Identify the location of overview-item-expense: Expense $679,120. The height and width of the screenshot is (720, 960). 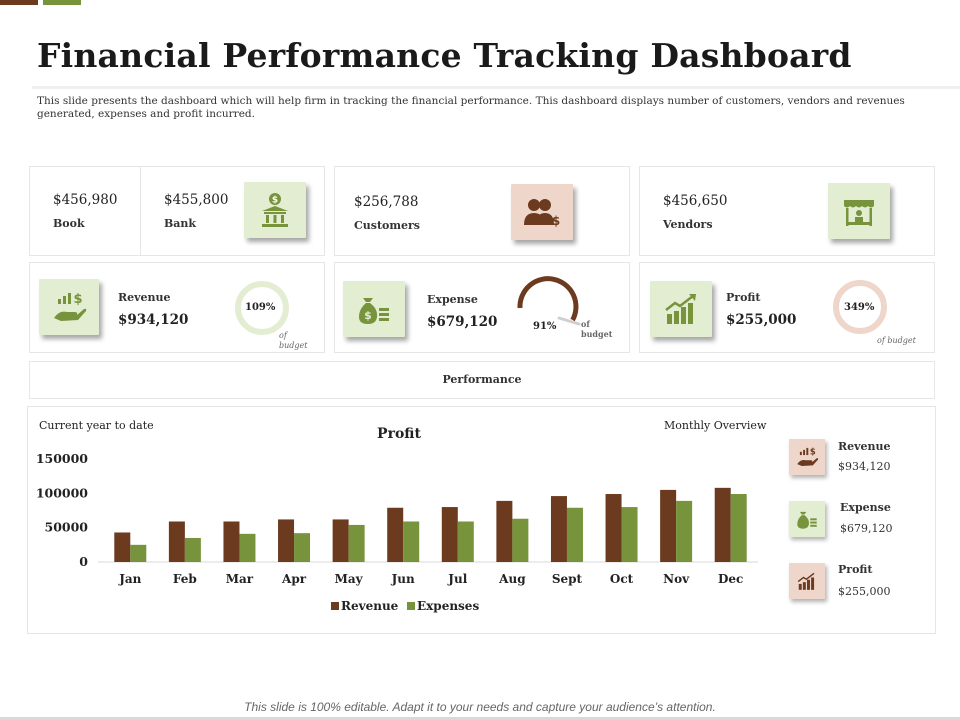
(859, 521).